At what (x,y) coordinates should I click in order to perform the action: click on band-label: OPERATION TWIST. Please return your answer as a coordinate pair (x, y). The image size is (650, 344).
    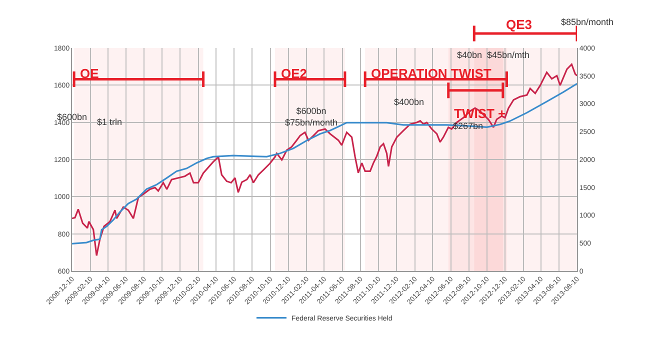
    Looking at the image, I should click on (431, 73).